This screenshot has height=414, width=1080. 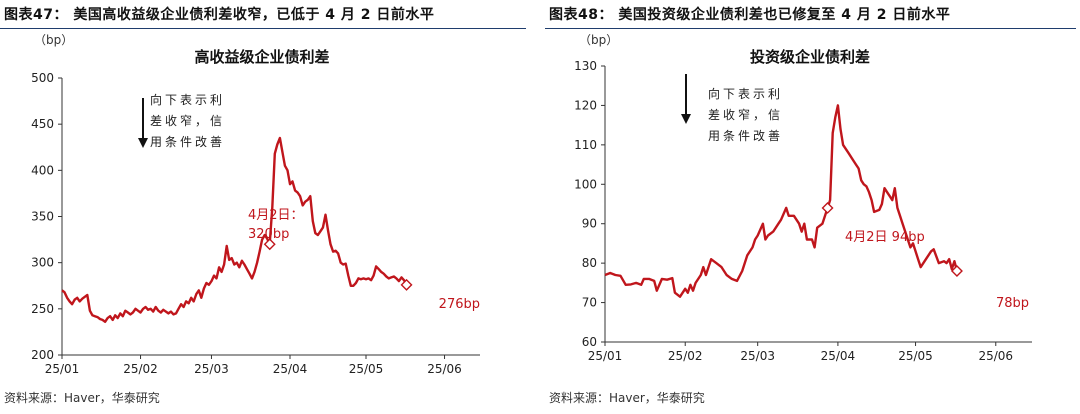 What do you see at coordinates (219, 15) in the screenshot?
I see `figure-title: 图表47： 美国高收益级企业债利差收窄，已低于 4 月 2 日前水平` at bounding box center [219, 15].